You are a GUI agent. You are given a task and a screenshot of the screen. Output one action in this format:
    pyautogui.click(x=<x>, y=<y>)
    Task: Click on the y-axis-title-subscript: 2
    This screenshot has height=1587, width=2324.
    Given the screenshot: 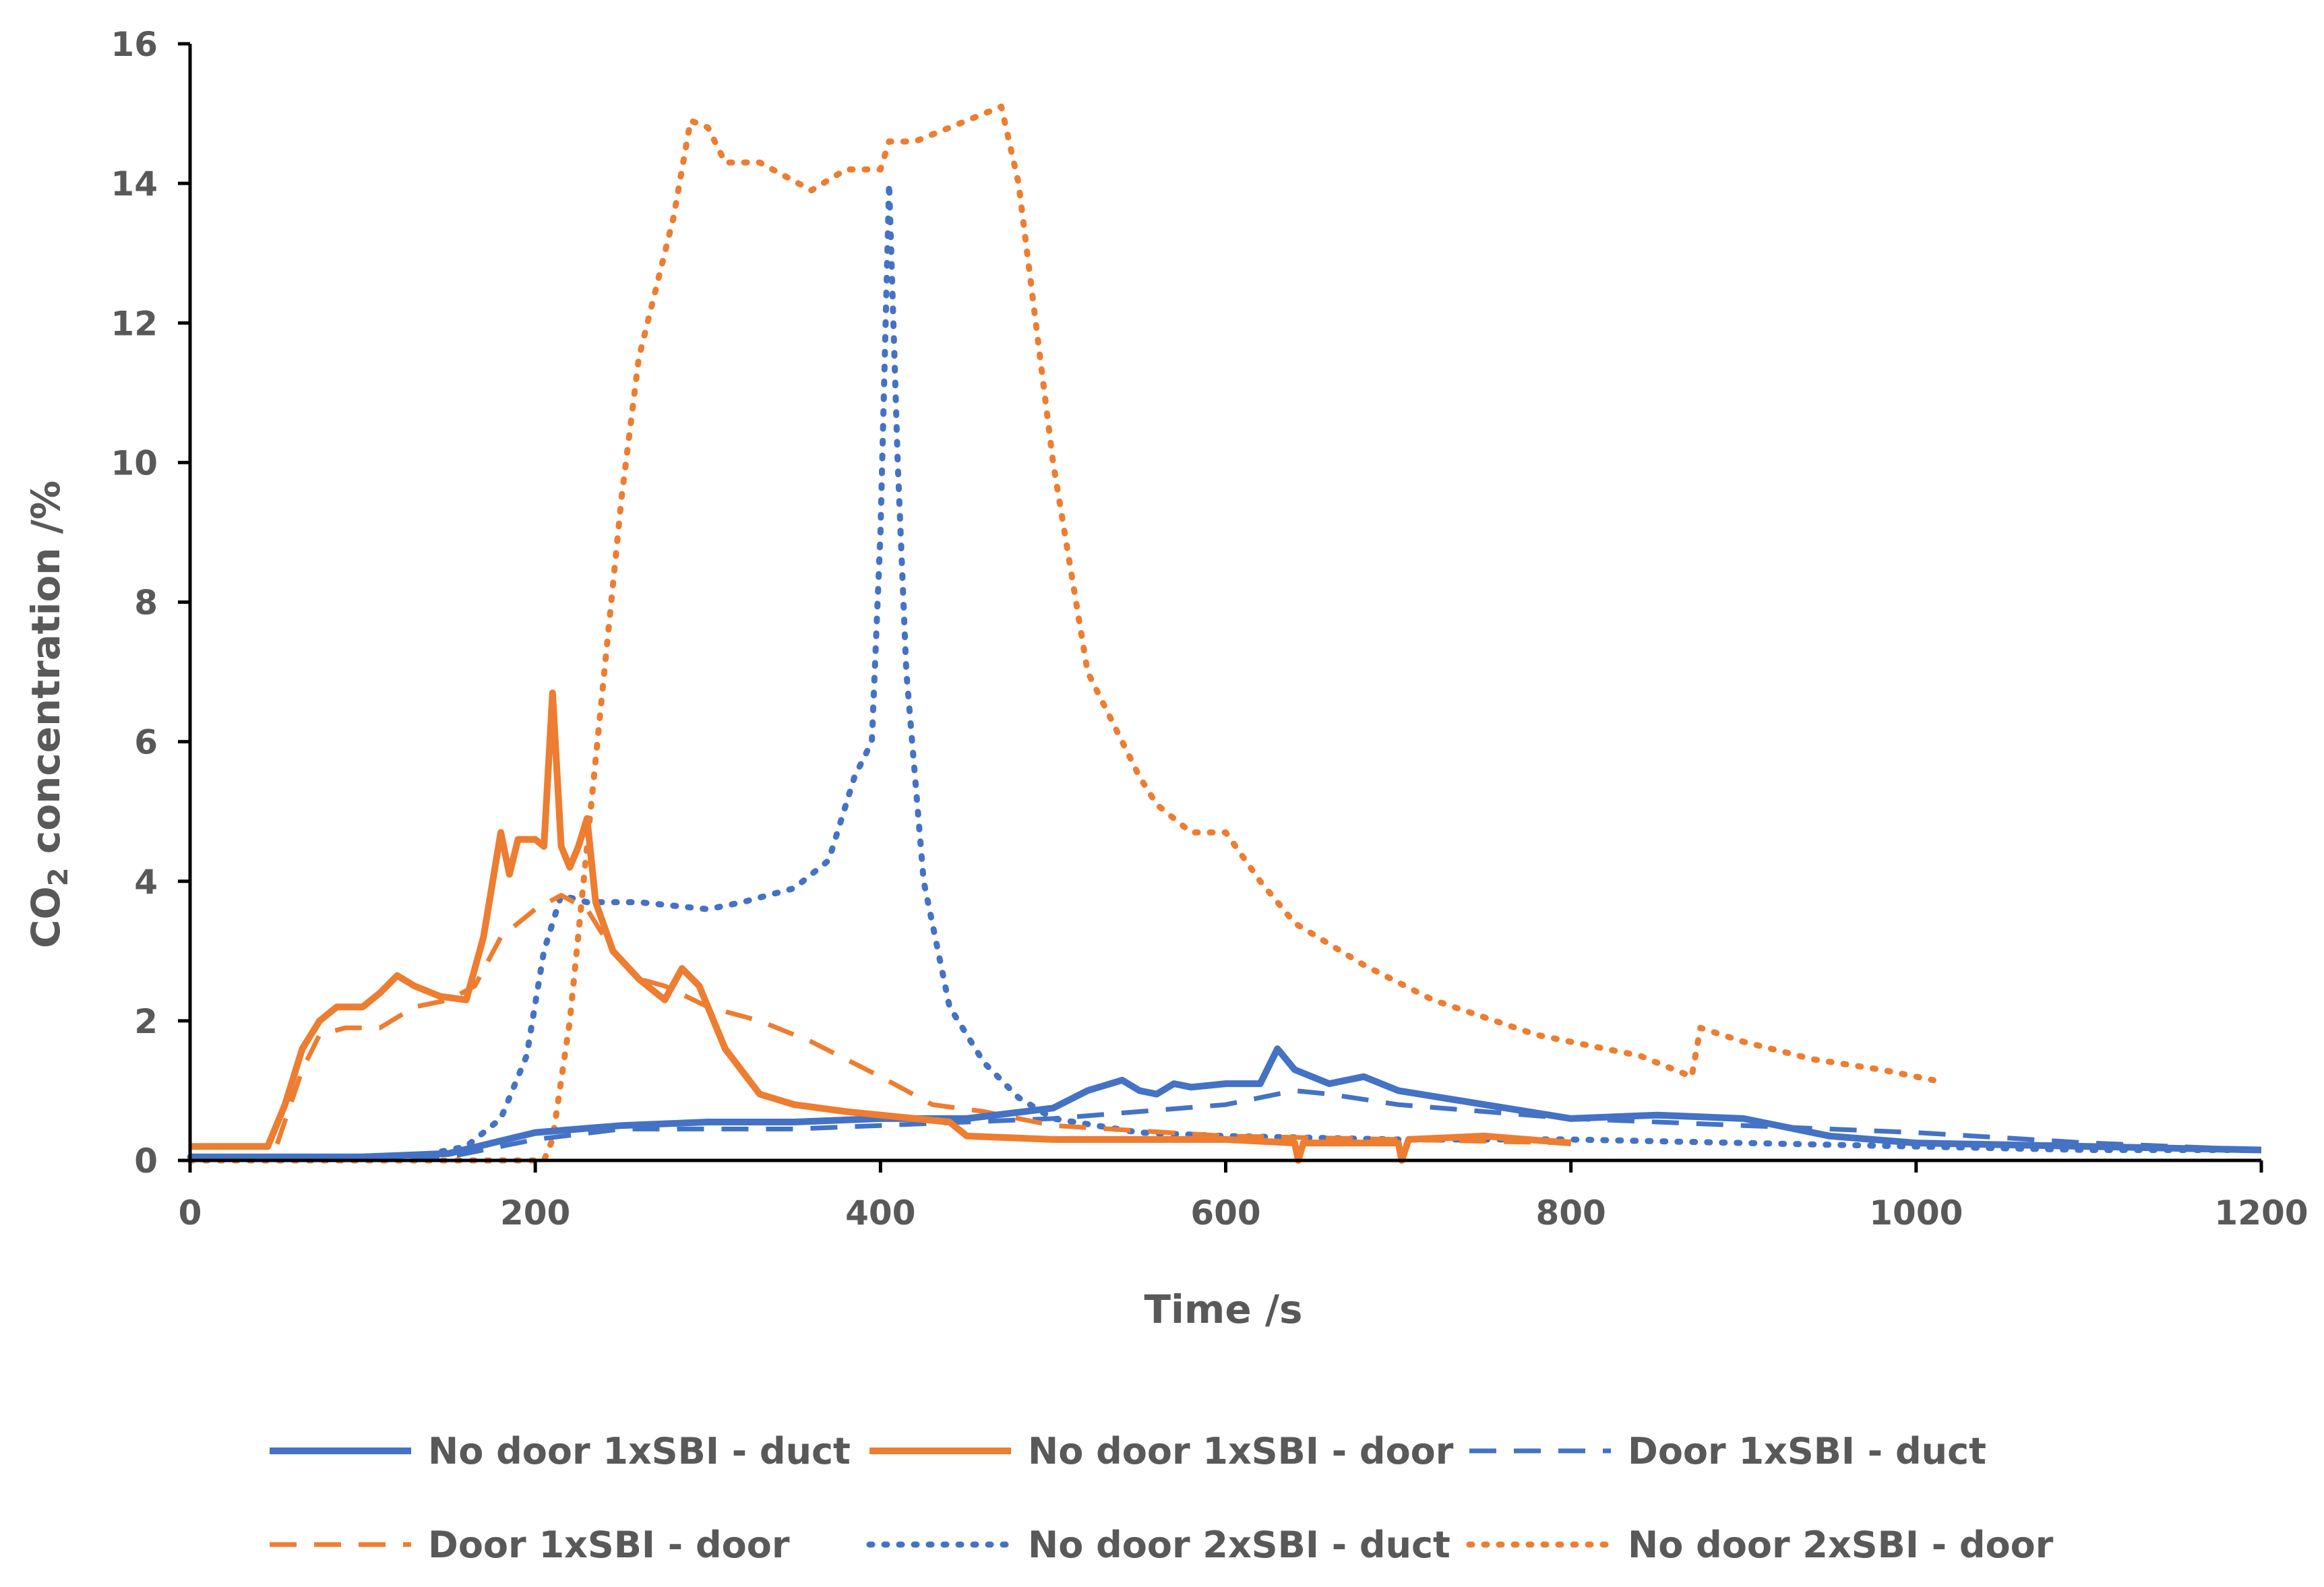 What is the action you would take?
    pyautogui.click(x=58, y=876)
    